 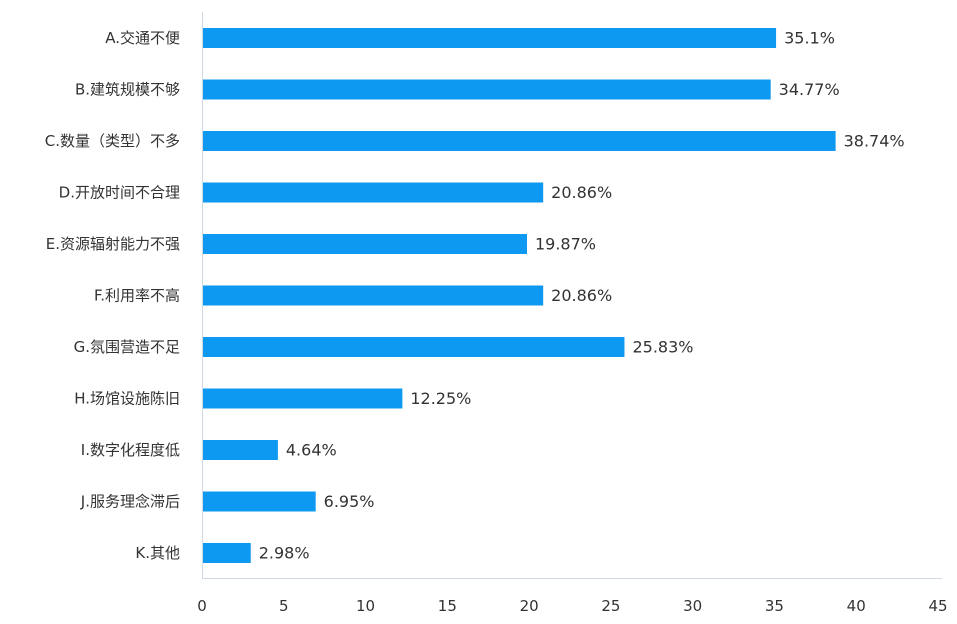 I want to click on category-label: B.建筑规模不够, so click(x=127, y=90).